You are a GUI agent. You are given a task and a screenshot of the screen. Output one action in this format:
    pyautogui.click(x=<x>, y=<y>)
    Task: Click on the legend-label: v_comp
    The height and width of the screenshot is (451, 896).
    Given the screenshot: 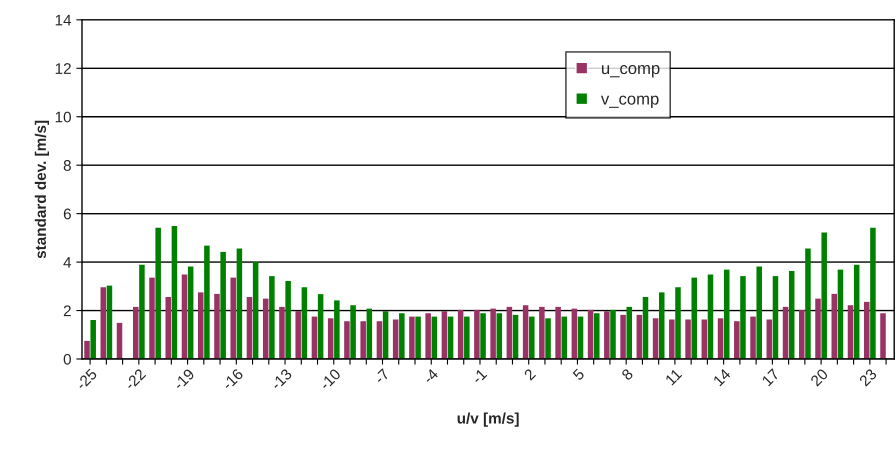 What is the action you would take?
    pyautogui.click(x=629, y=102)
    